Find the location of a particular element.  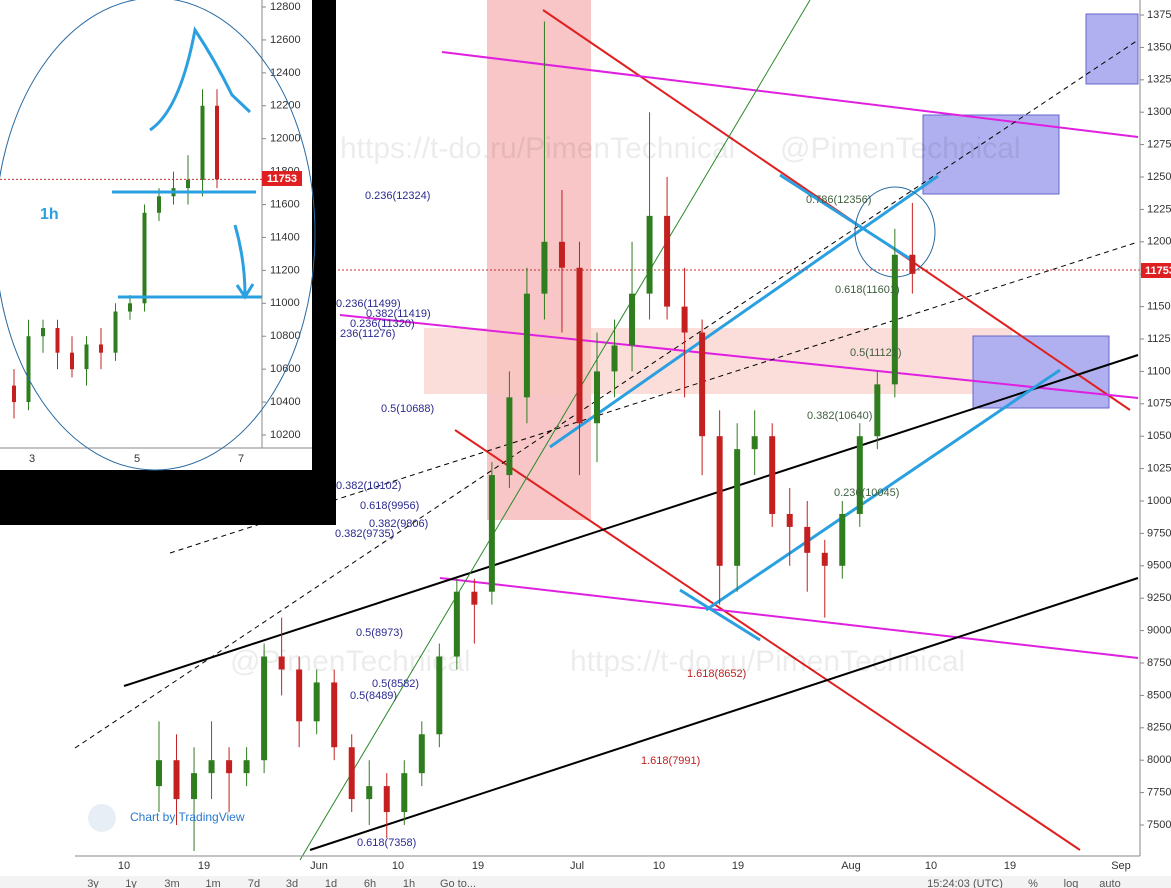

annotation is located at coordinates (158, 235).